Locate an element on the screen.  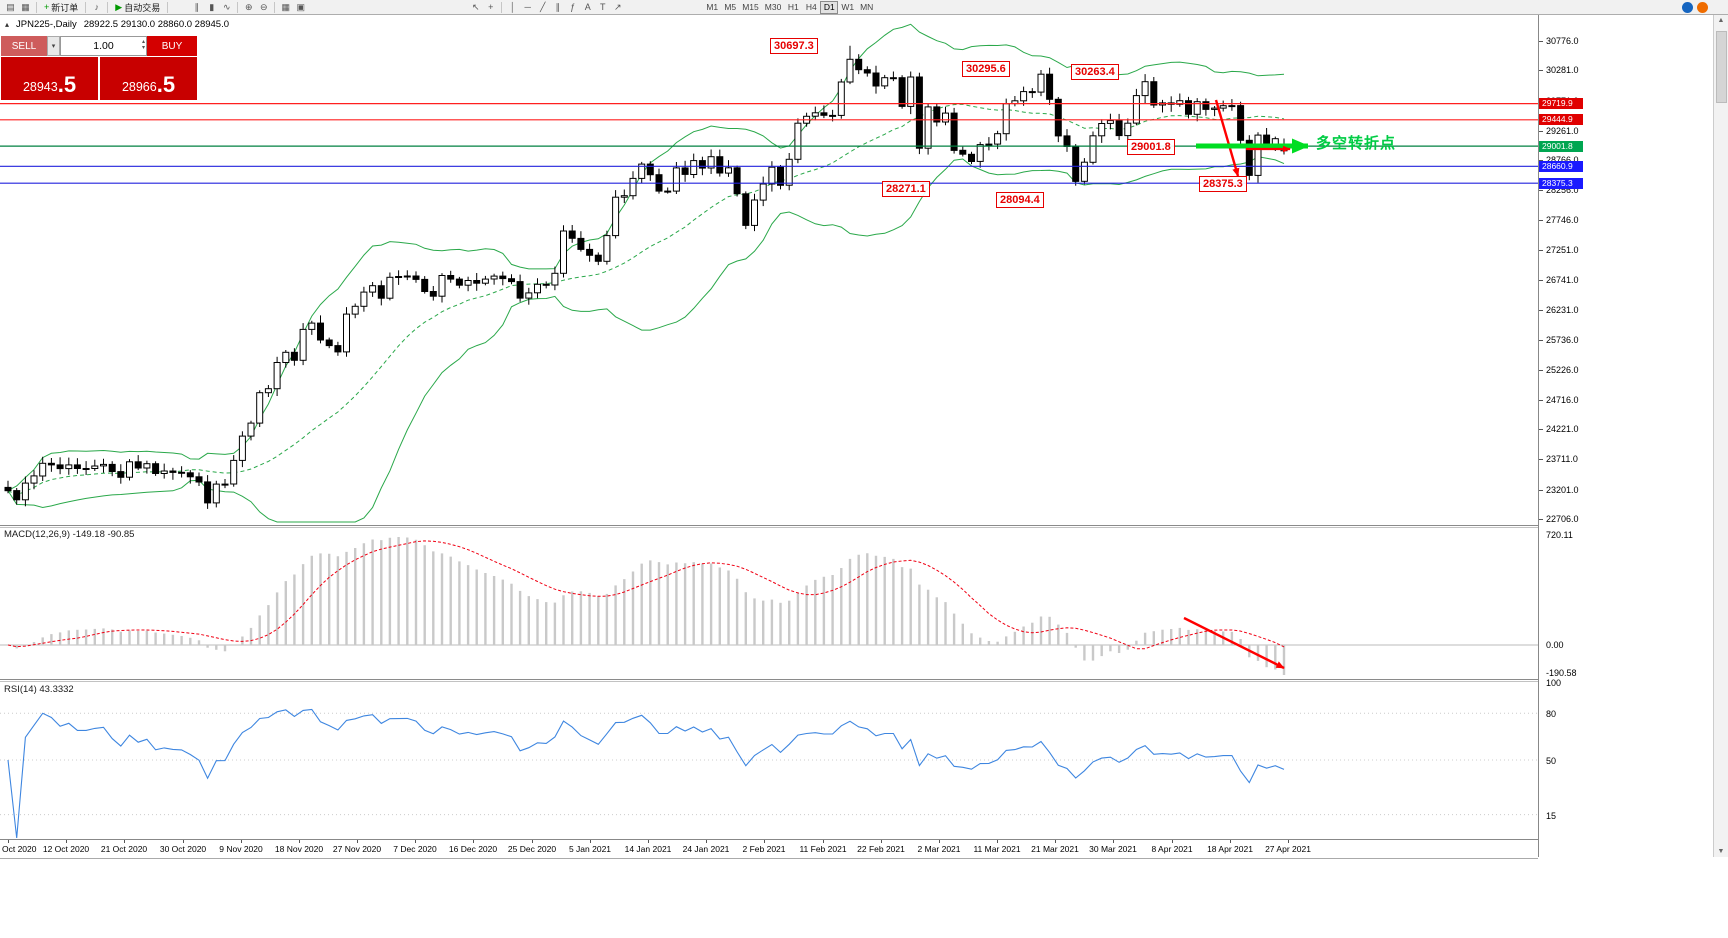
spinner-up-icon: ▴ is located at coordinates (143, 42).